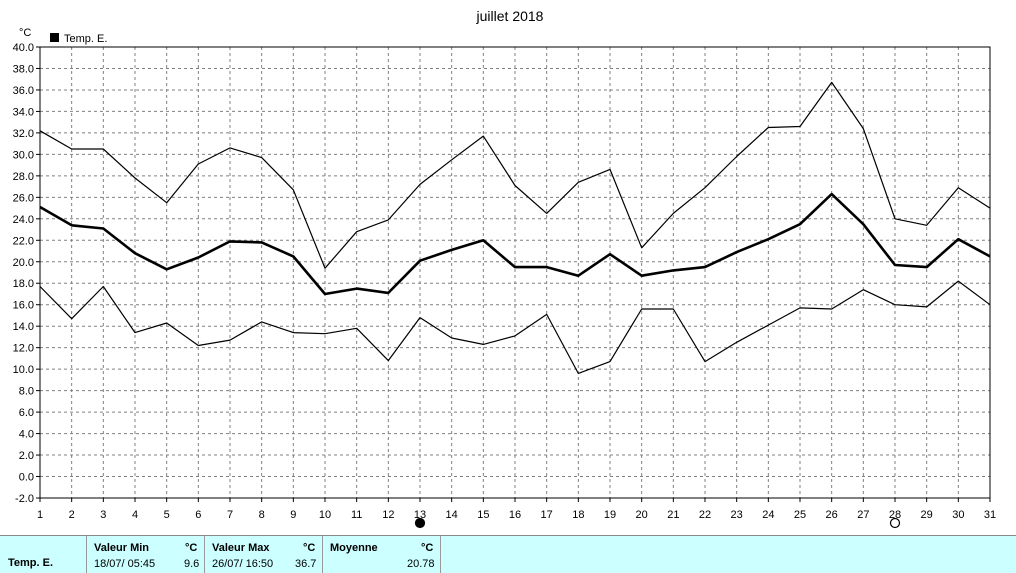 This screenshot has height=573, width=1016. What do you see at coordinates (23, 370) in the screenshot?
I see `y-tick-label: 10.0` at bounding box center [23, 370].